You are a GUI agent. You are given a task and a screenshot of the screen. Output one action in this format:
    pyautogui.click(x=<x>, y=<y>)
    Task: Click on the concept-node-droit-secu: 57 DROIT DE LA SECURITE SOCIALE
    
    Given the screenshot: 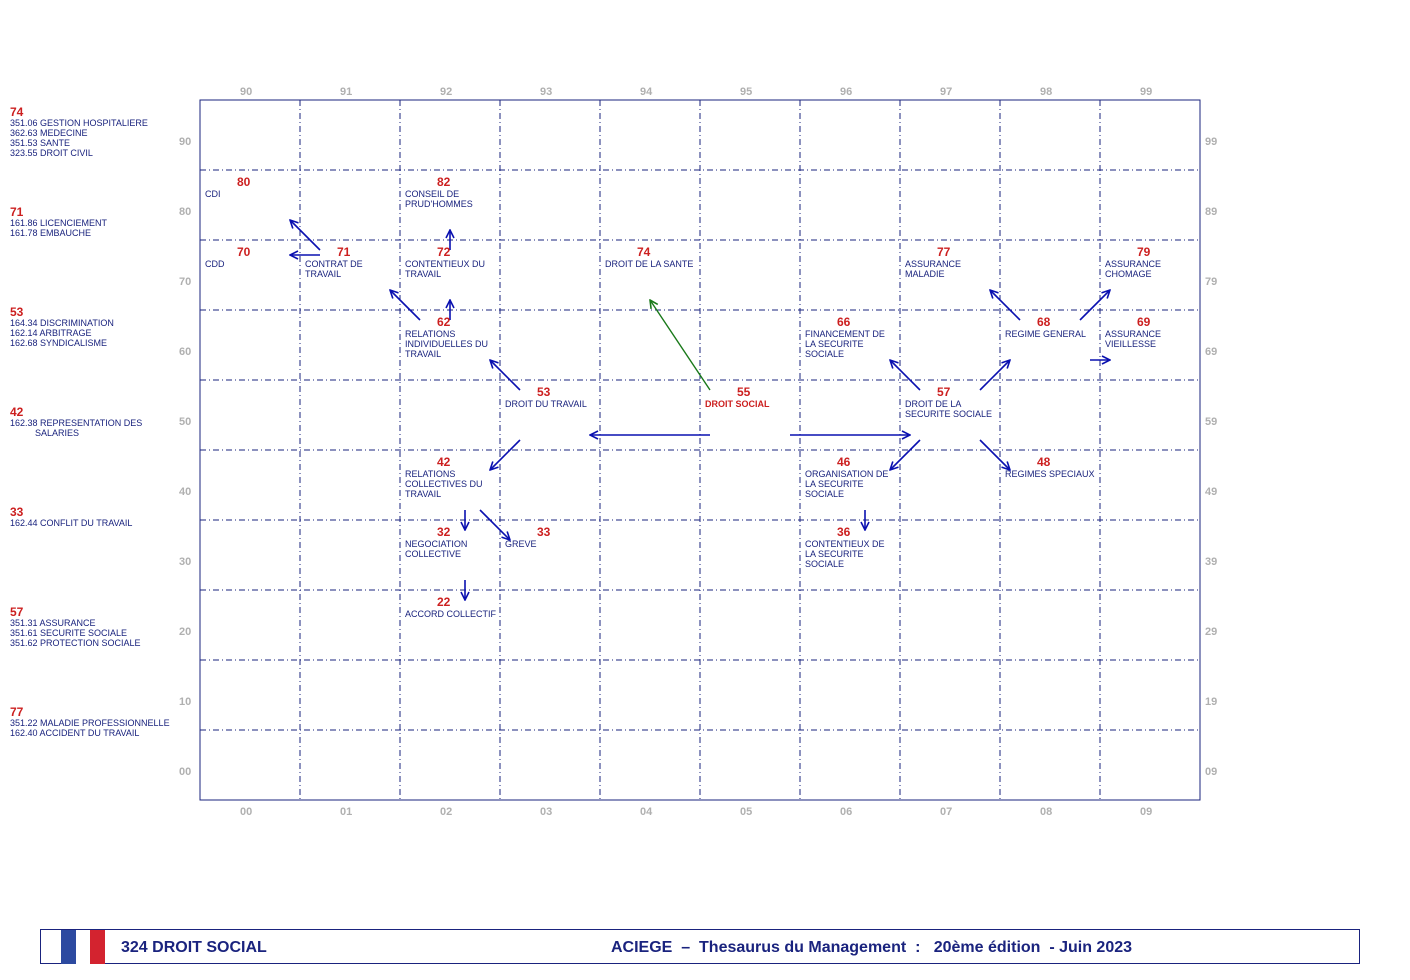 What is the action you would take?
    pyautogui.click(x=951, y=402)
    